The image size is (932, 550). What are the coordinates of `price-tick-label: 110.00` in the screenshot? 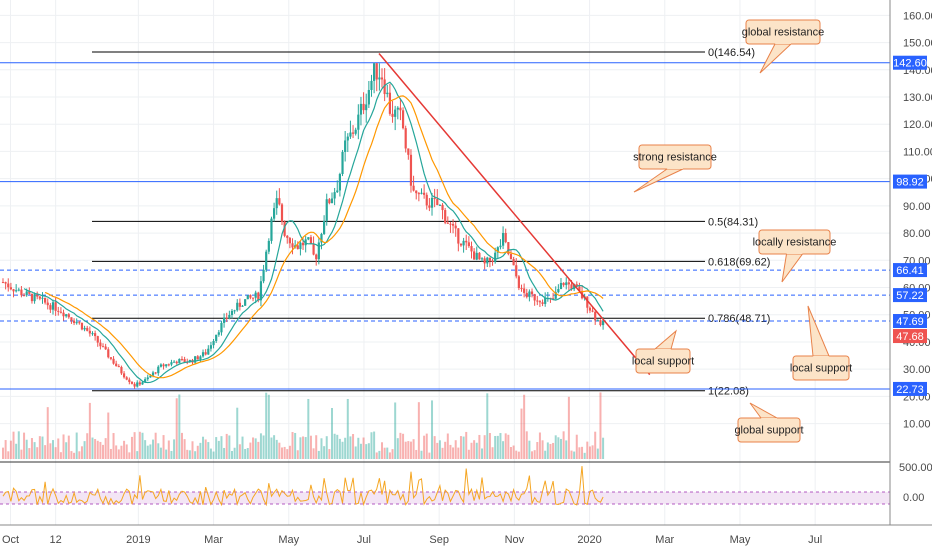 It's located at (917, 152).